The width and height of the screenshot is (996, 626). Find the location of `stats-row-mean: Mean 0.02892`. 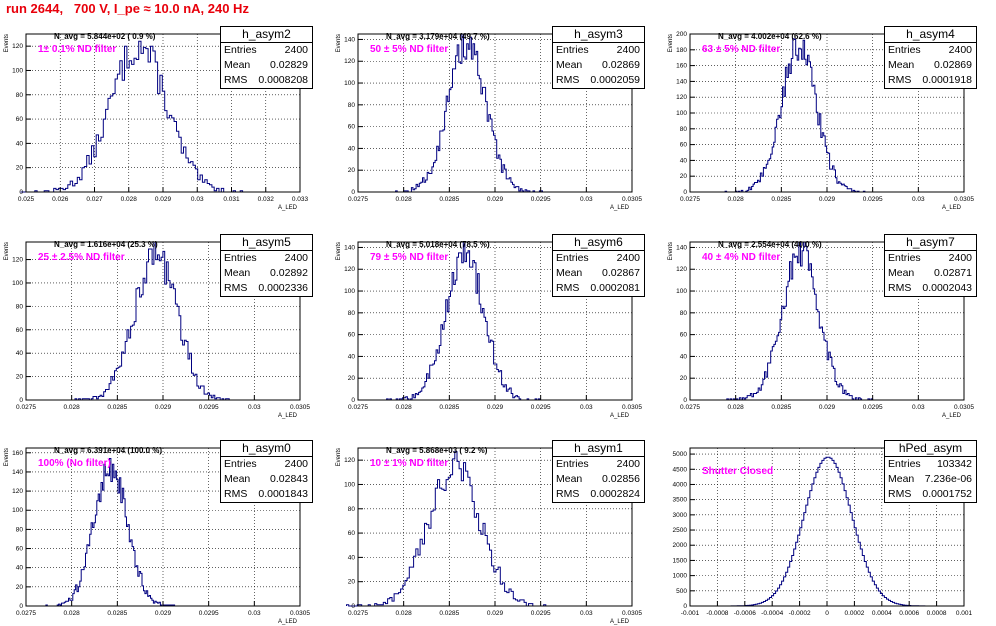

stats-row-mean: Mean 0.02892 is located at coordinates (266, 273).